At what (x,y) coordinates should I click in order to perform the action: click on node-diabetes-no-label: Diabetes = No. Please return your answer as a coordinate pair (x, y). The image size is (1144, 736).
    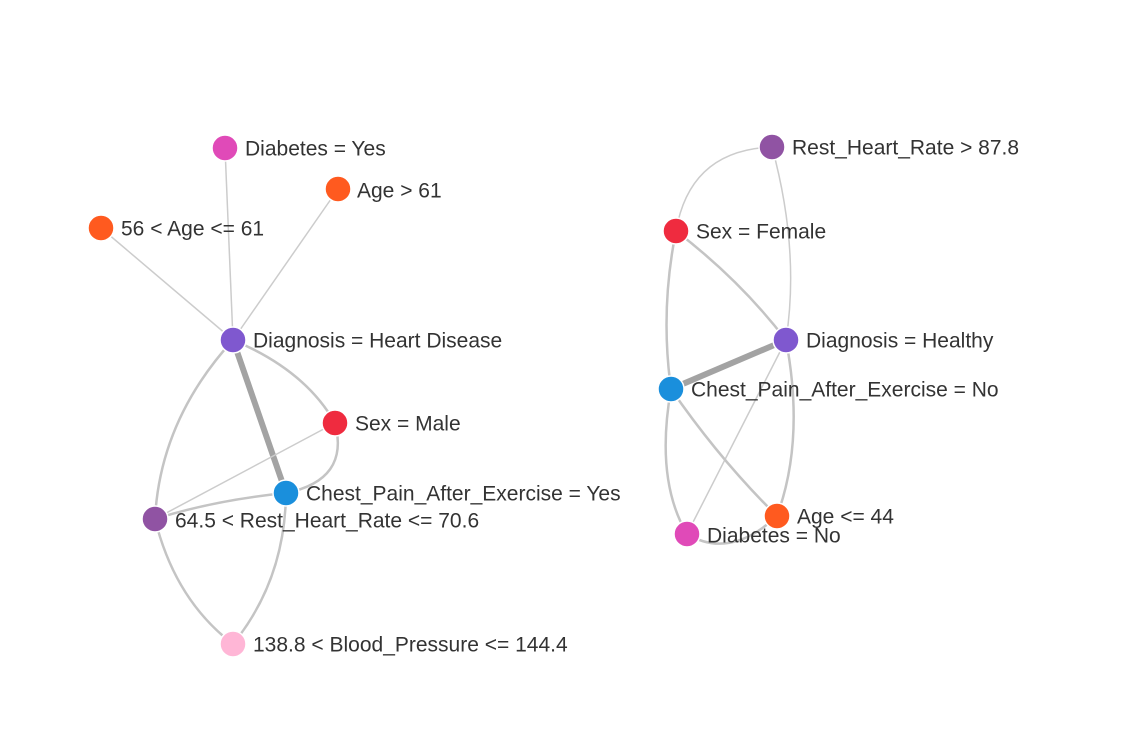
    Looking at the image, I should click on (774, 536).